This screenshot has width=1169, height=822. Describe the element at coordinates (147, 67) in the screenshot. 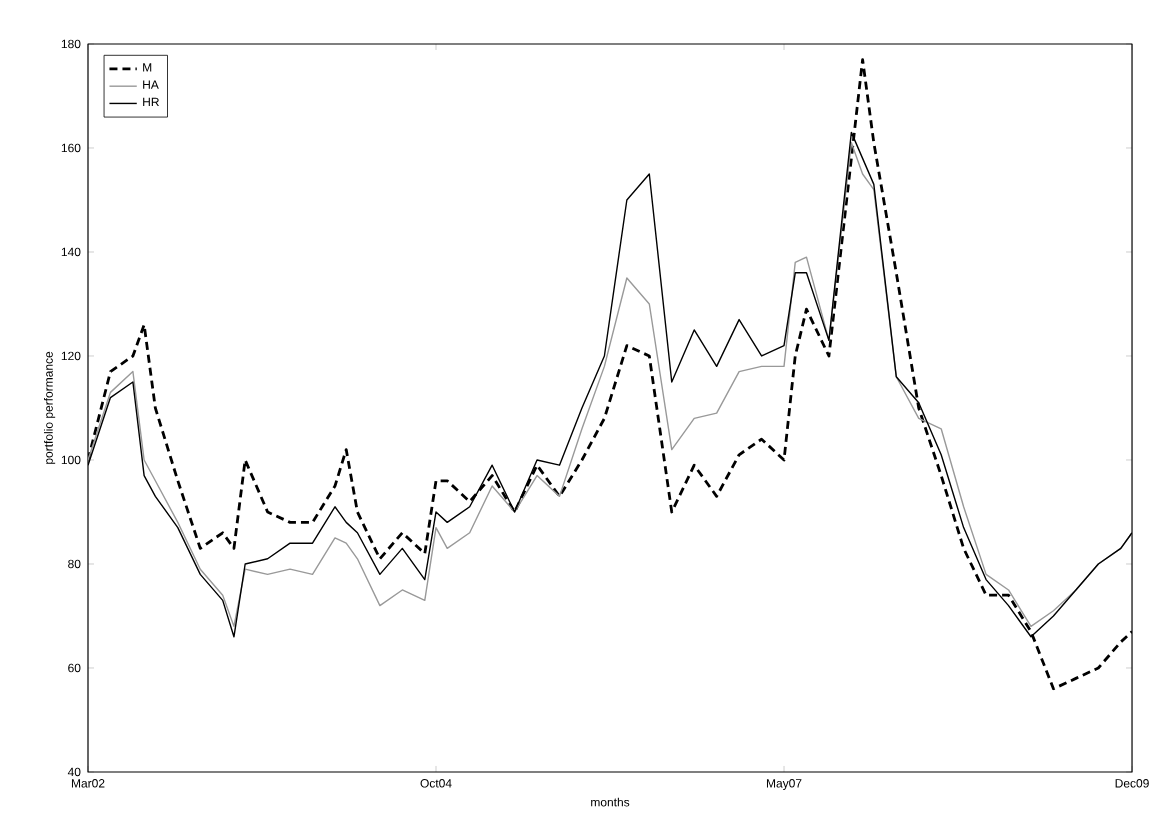

I see `legend-label: M` at that location.